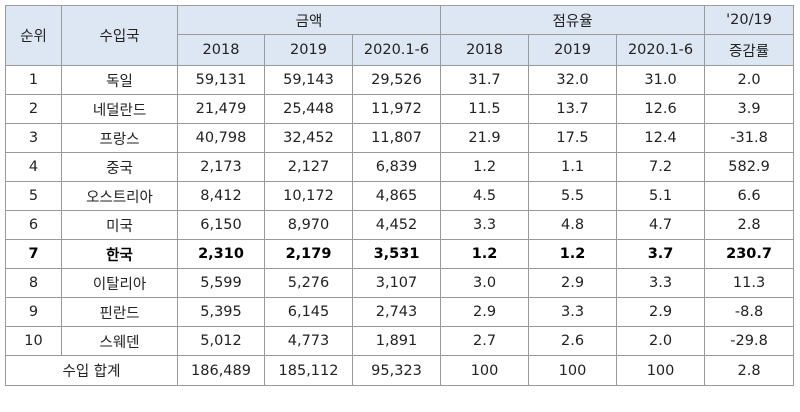  I want to click on table-row: 7 한국 2,310 2,179 3,531 1.2 1.2 3.7 230.7, so click(400, 254).